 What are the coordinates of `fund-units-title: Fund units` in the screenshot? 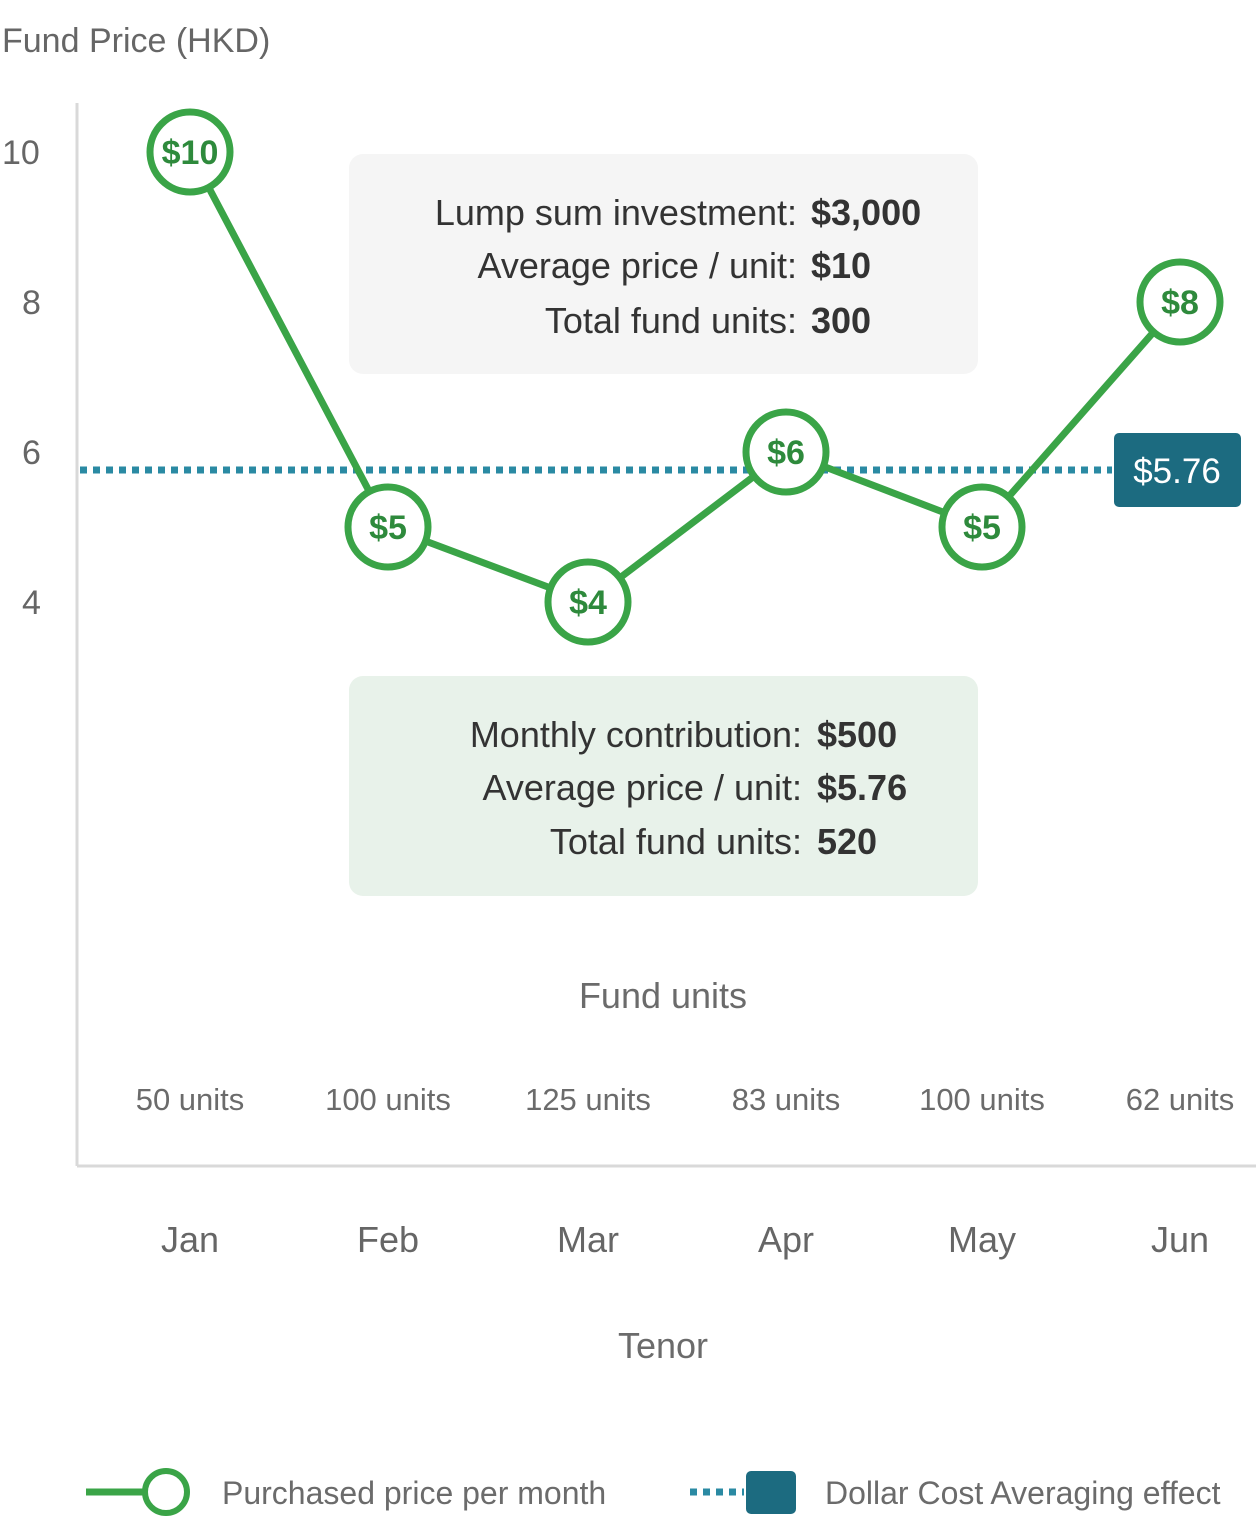 It's located at (663, 995).